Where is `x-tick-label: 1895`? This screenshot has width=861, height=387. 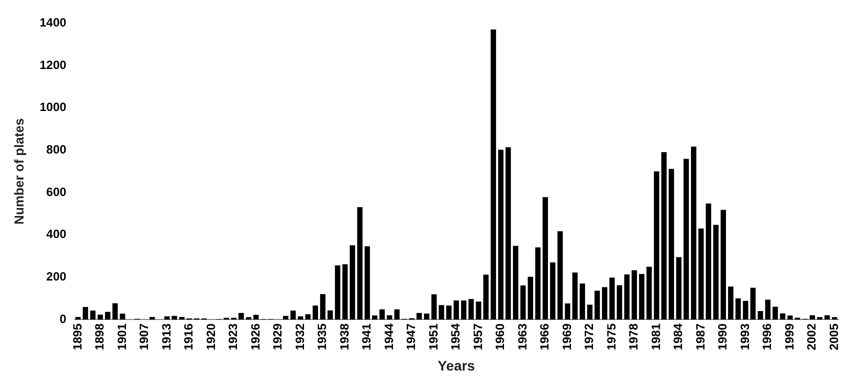 x-tick-label: 1895 is located at coordinates (77, 336).